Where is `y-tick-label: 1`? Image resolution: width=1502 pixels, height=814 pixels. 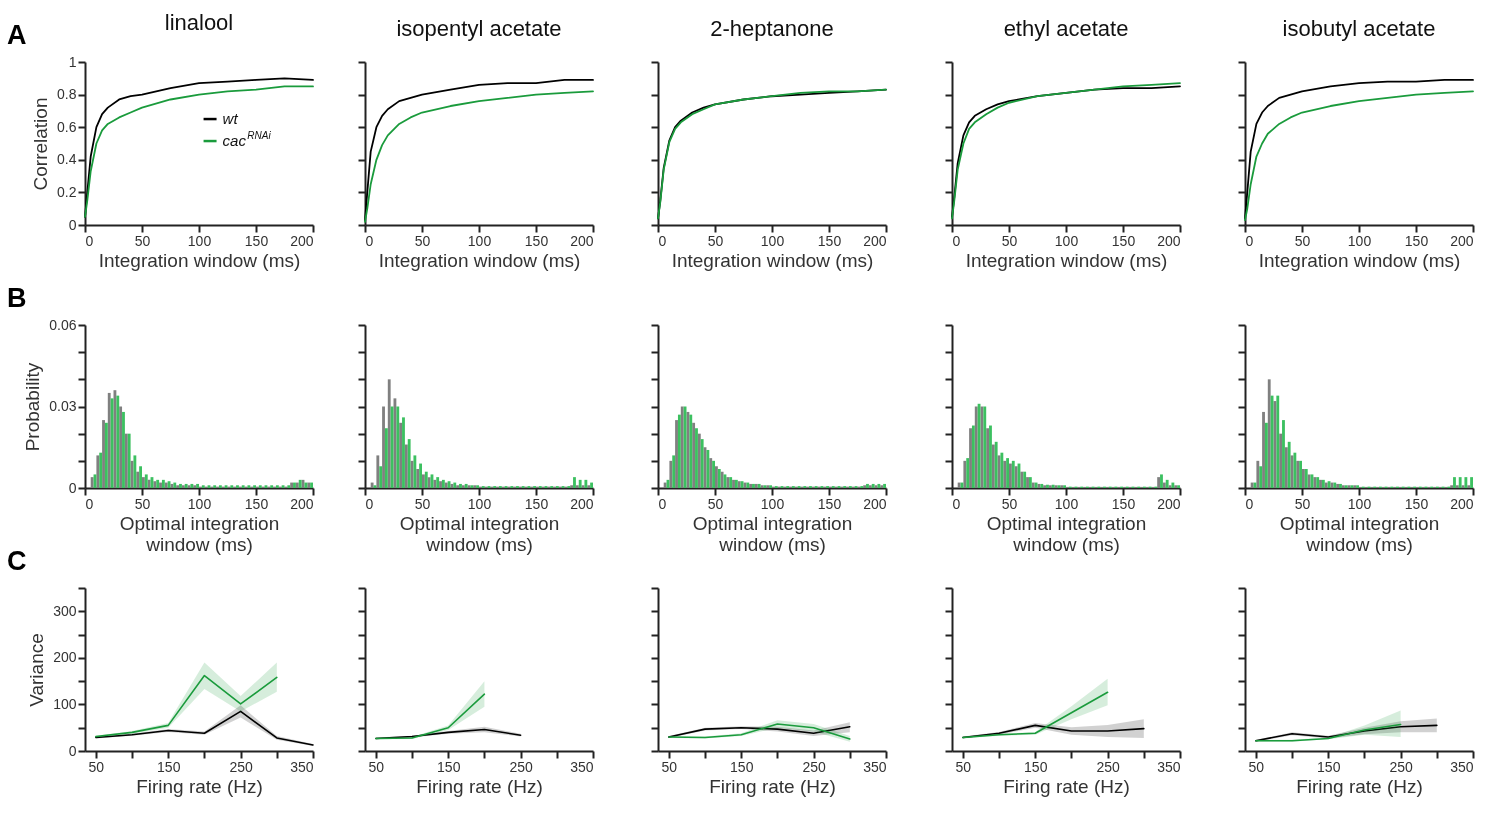 y-tick-label: 1 is located at coordinates (72, 61).